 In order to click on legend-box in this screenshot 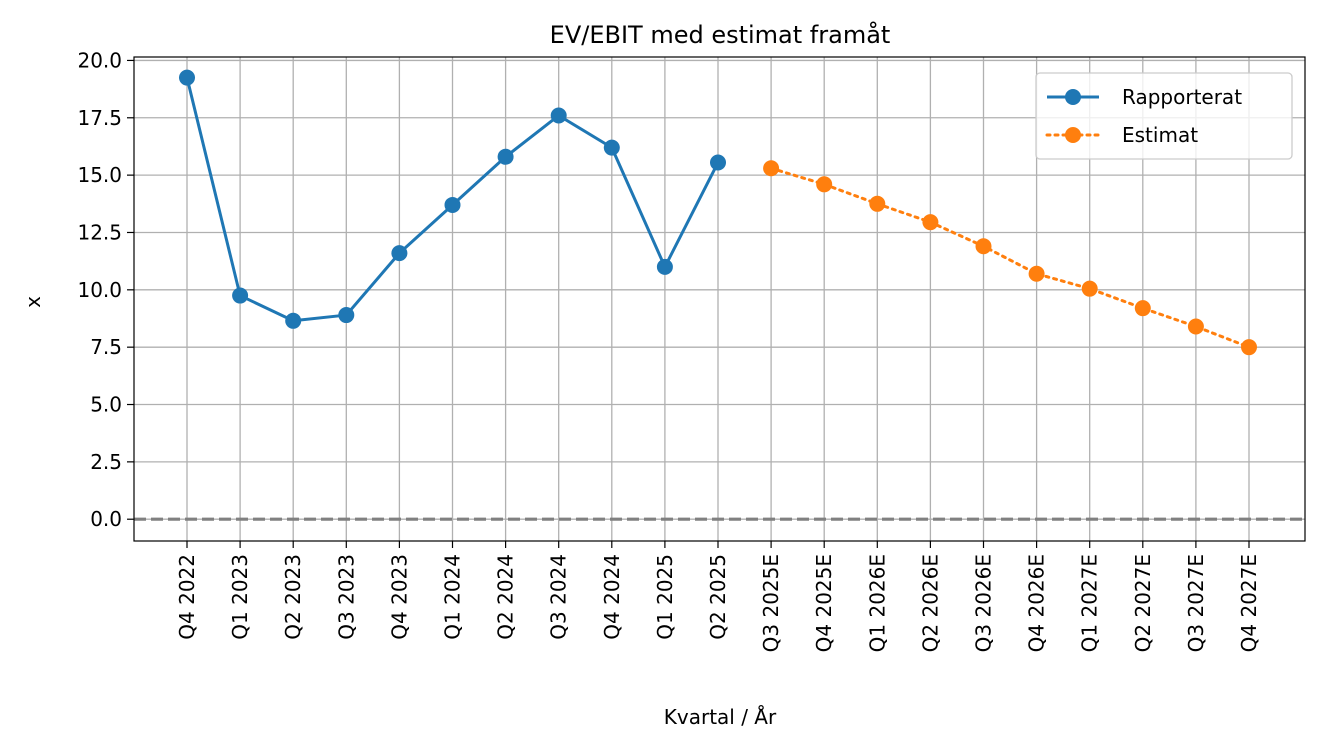, I will do `click(1164, 116)`.